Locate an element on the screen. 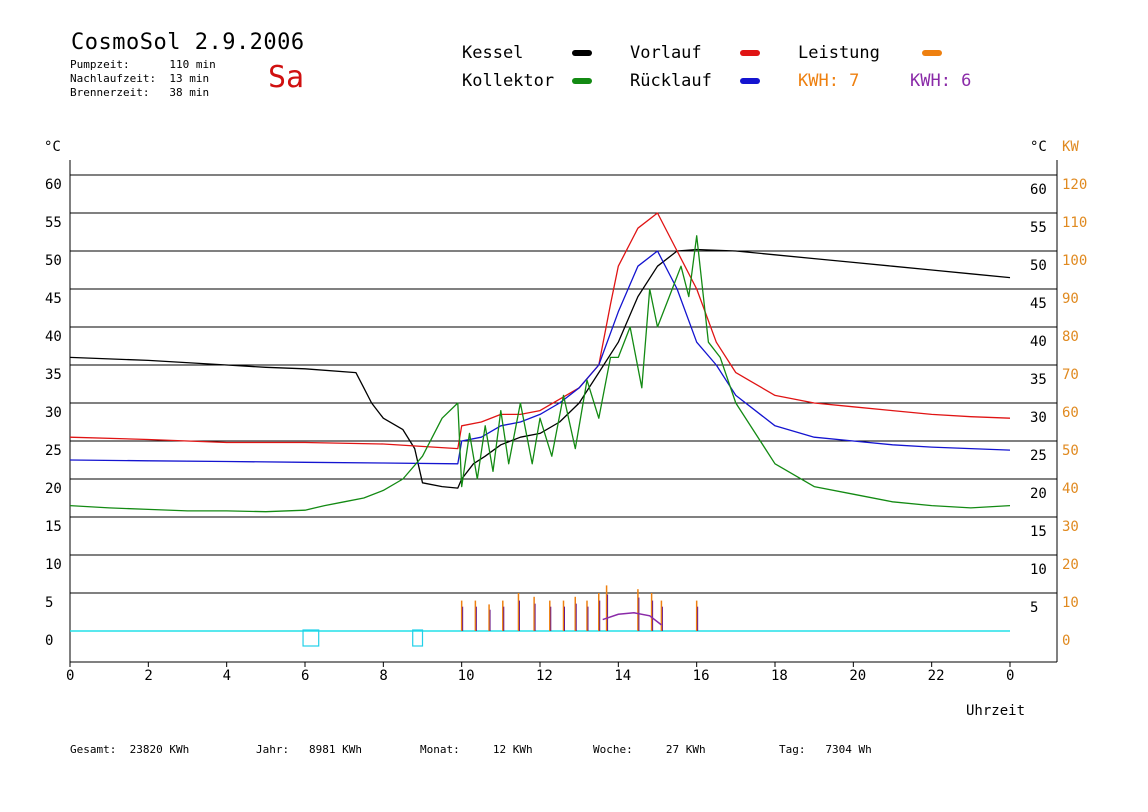 The height and width of the screenshot is (812, 1148). footer-monat: Monat: 12 KWh is located at coordinates (476, 749).